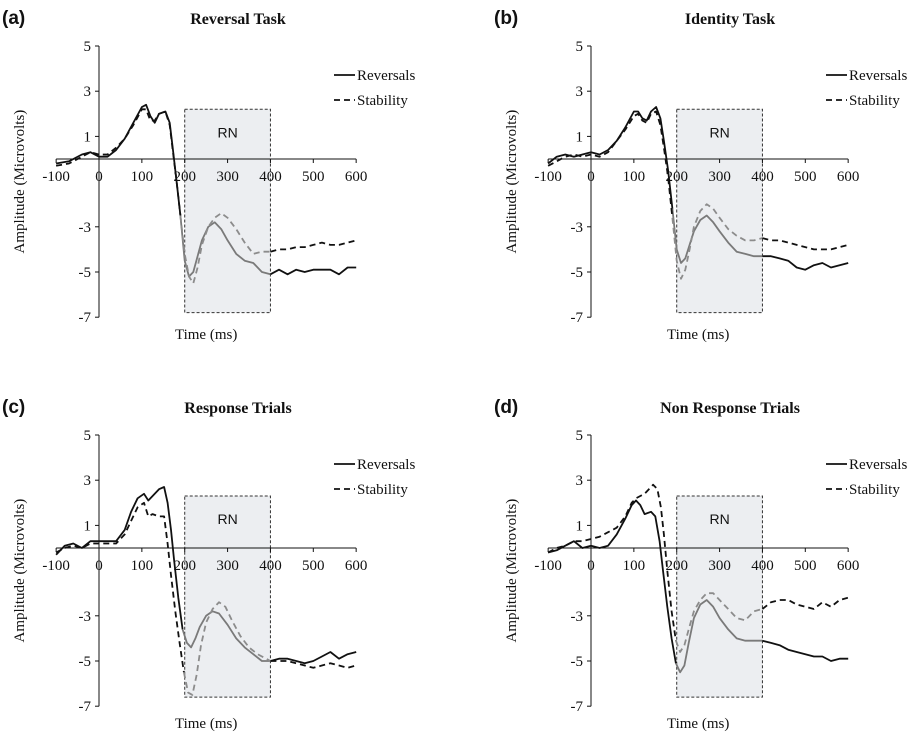  I want to click on chart-title: Response Trials, so click(237, 408).